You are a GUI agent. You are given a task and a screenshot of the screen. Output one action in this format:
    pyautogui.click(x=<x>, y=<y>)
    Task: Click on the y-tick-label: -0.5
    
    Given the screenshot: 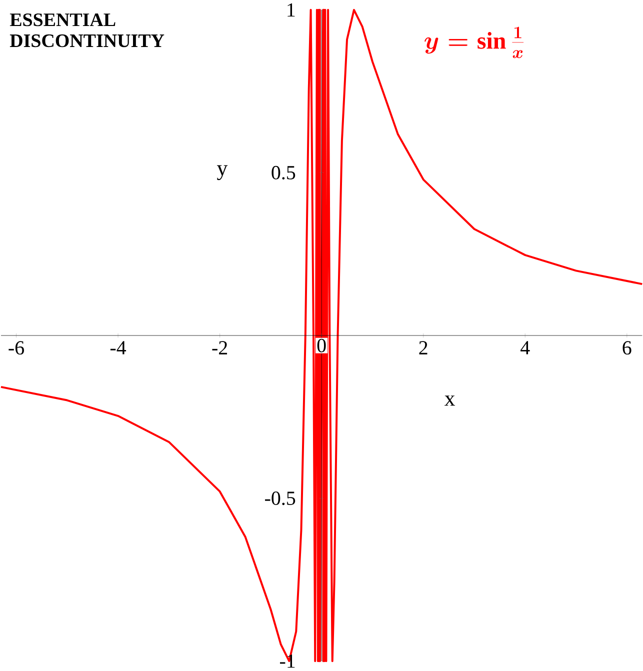 What is the action you would take?
    pyautogui.click(x=280, y=499)
    